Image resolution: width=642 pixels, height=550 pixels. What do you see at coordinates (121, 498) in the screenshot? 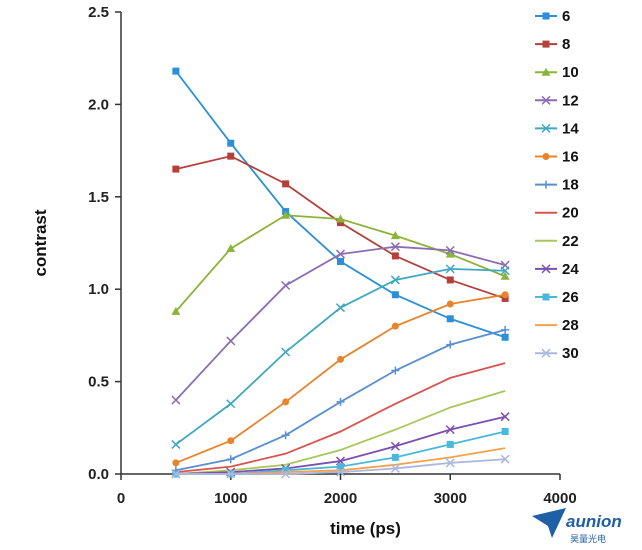
I see `x-tick-label: 0` at bounding box center [121, 498].